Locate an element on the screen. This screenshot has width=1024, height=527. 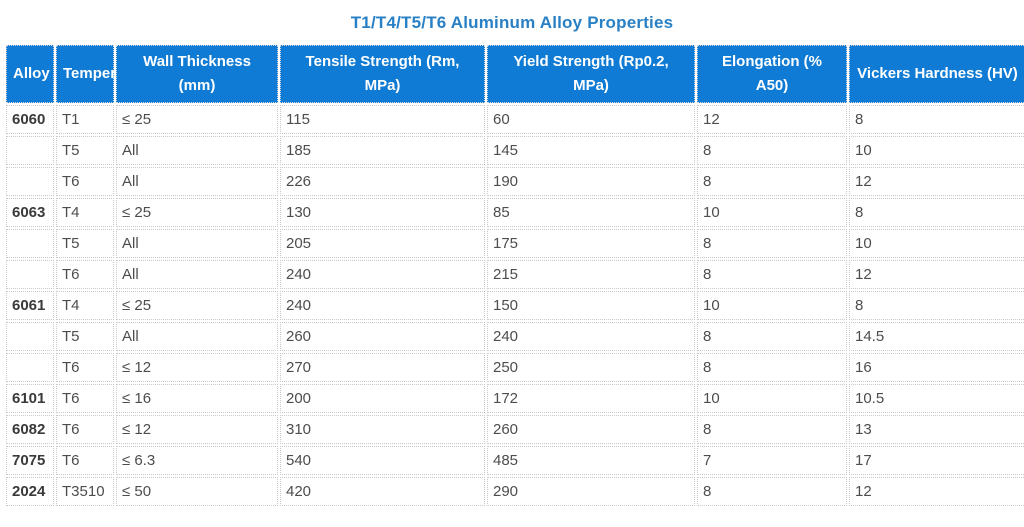
cell-yield-strength: 260 is located at coordinates (591, 429).